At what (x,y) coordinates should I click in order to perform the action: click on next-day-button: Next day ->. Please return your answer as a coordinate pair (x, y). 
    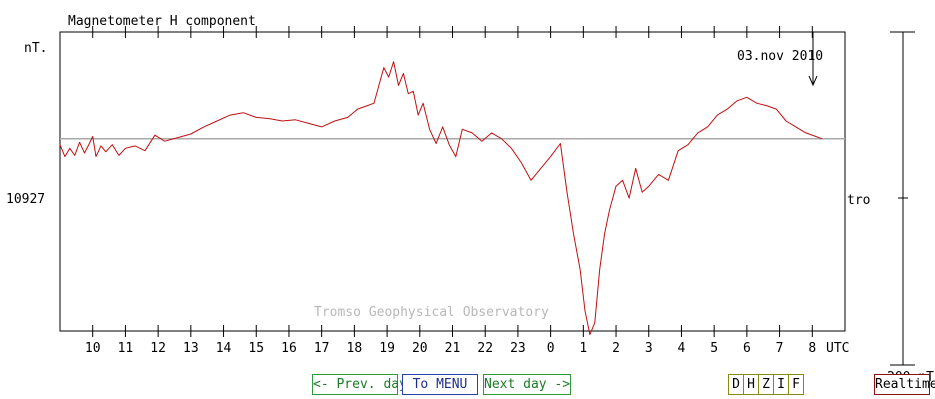
    Looking at the image, I should click on (527, 384).